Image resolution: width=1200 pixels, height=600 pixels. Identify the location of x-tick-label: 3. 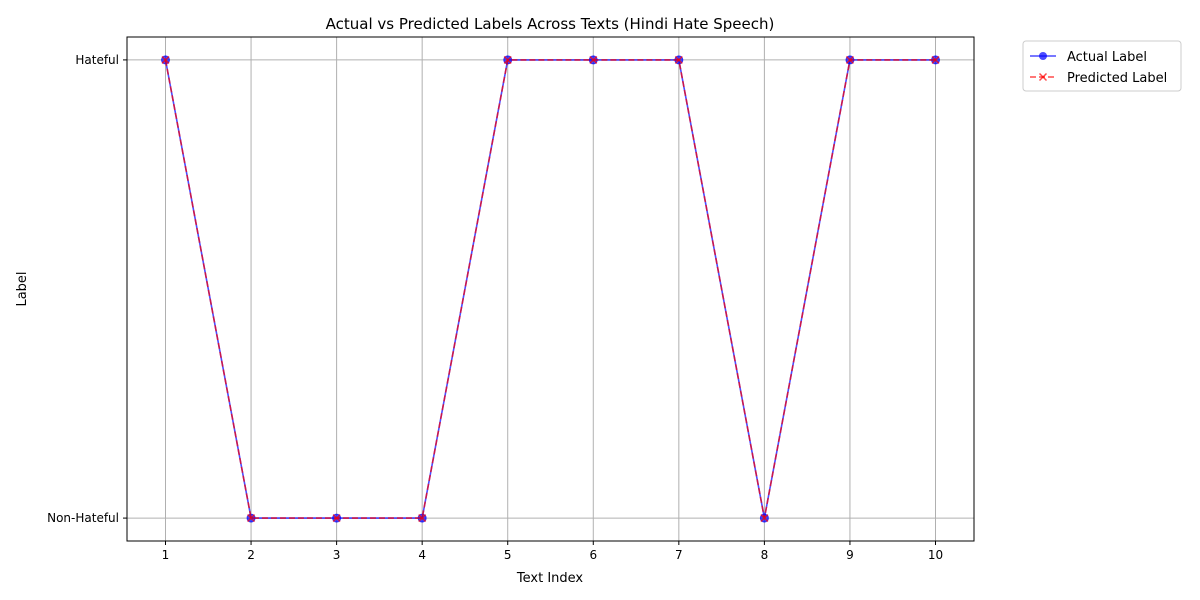
(337, 555).